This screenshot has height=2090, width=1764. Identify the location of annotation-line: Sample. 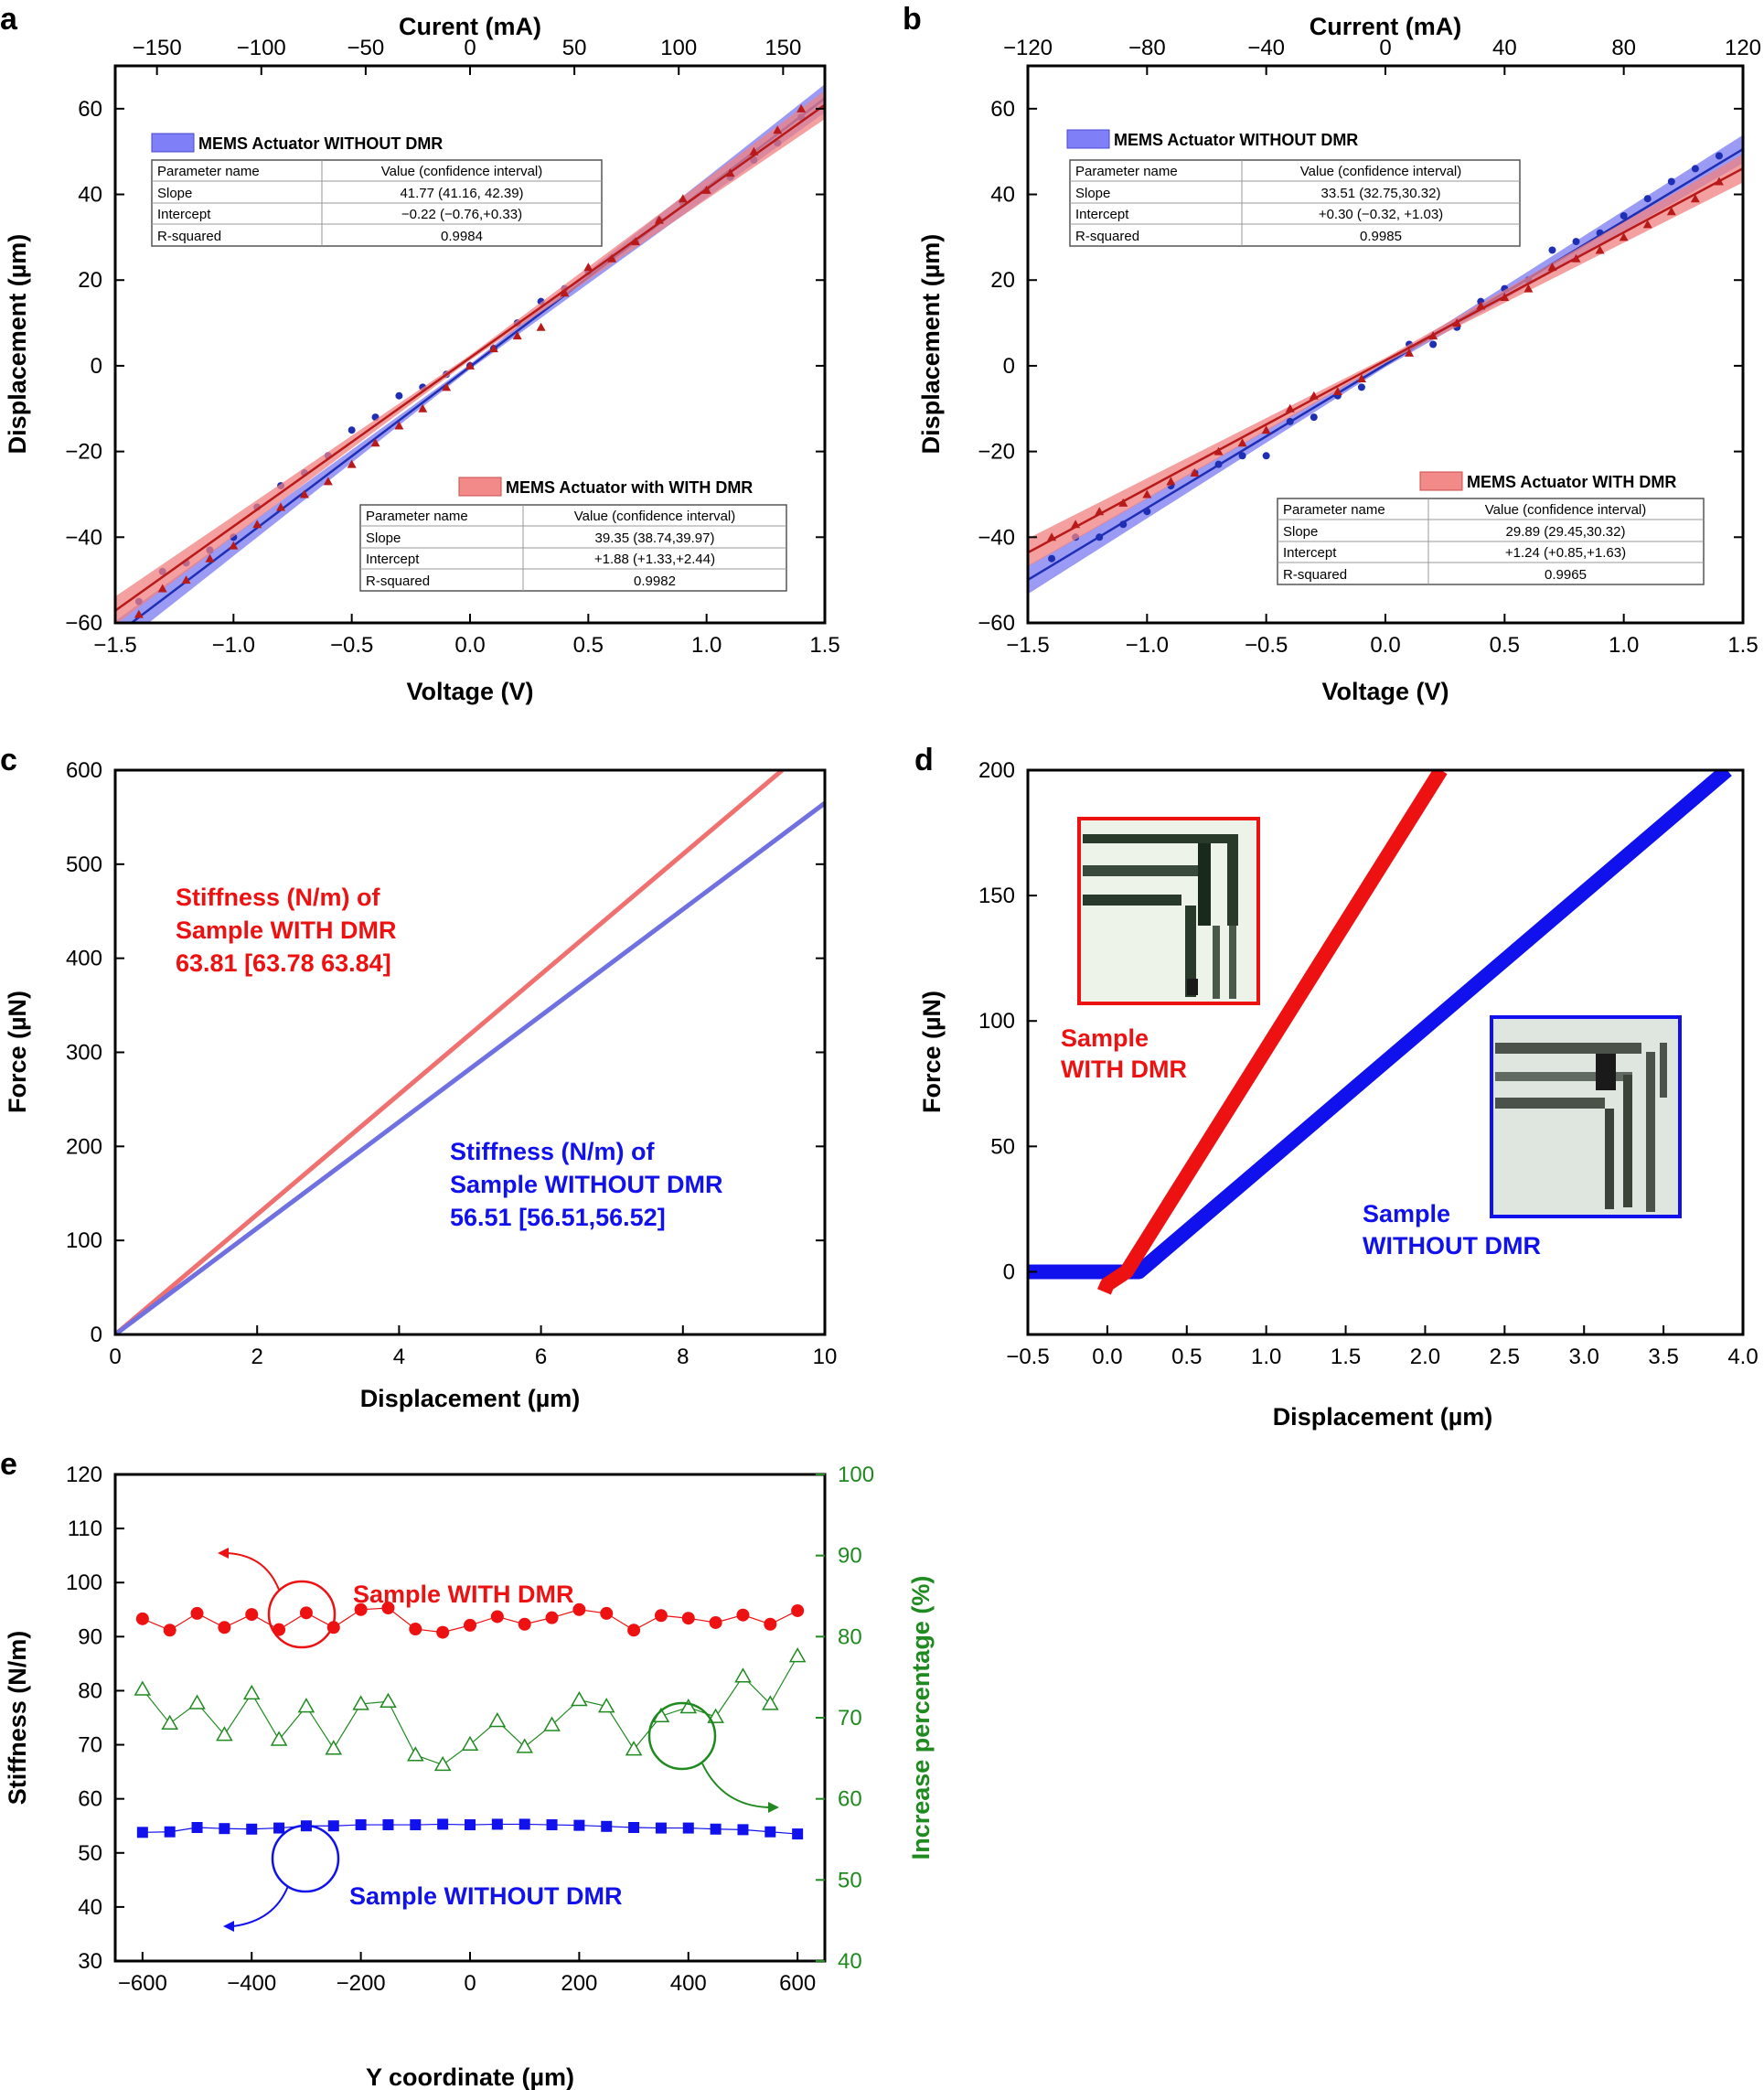
(1406, 1213).